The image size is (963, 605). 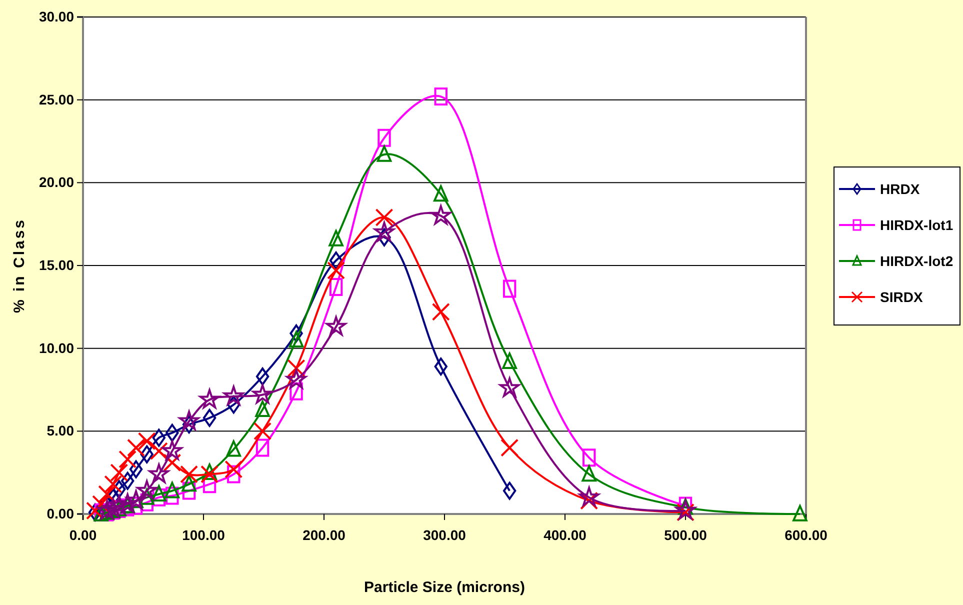 What do you see at coordinates (60, 513) in the screenshot?
I see `y-tick-label: 0.00` at bounding box center [60, 513].